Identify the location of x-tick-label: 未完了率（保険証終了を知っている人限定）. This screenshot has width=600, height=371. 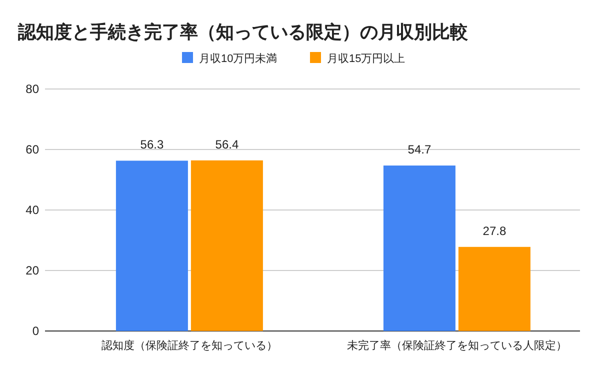
(456, 345).